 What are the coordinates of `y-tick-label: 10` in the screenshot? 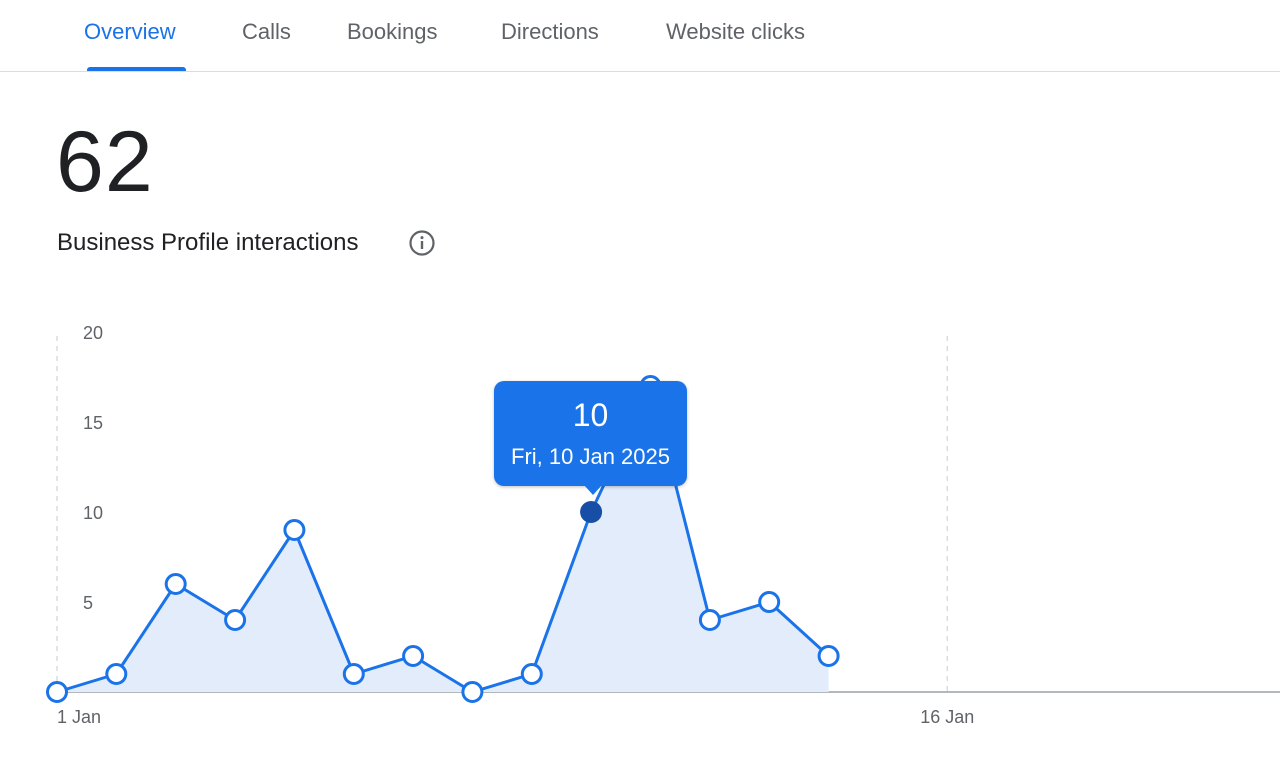 It's located at (93, 513).